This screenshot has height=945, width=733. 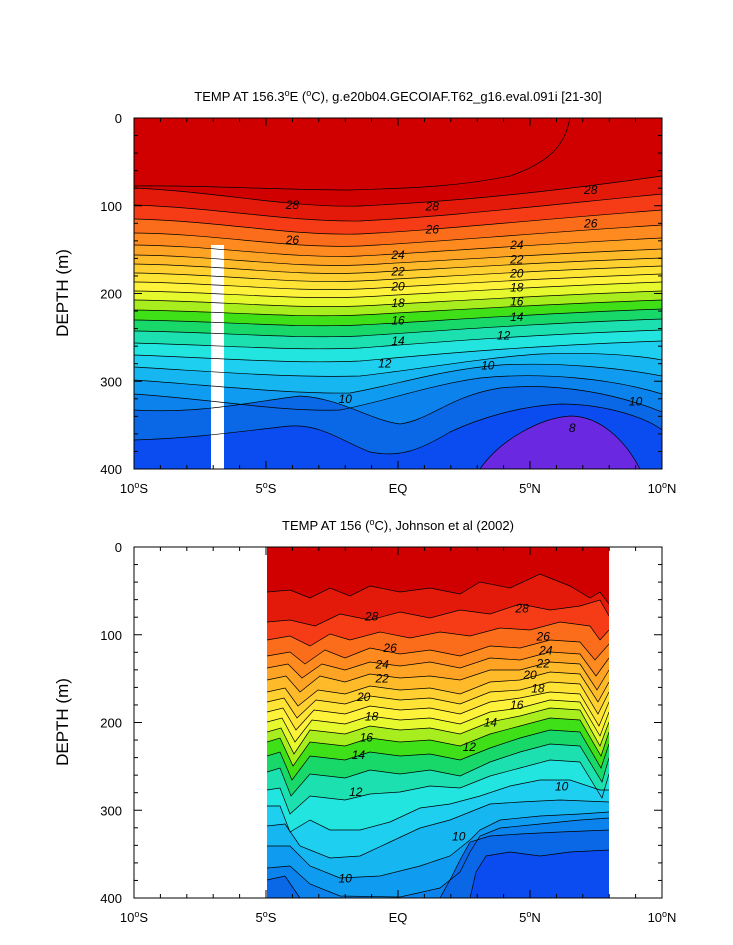 I want to click on top-contour-29b, so click(x=352, y=154).